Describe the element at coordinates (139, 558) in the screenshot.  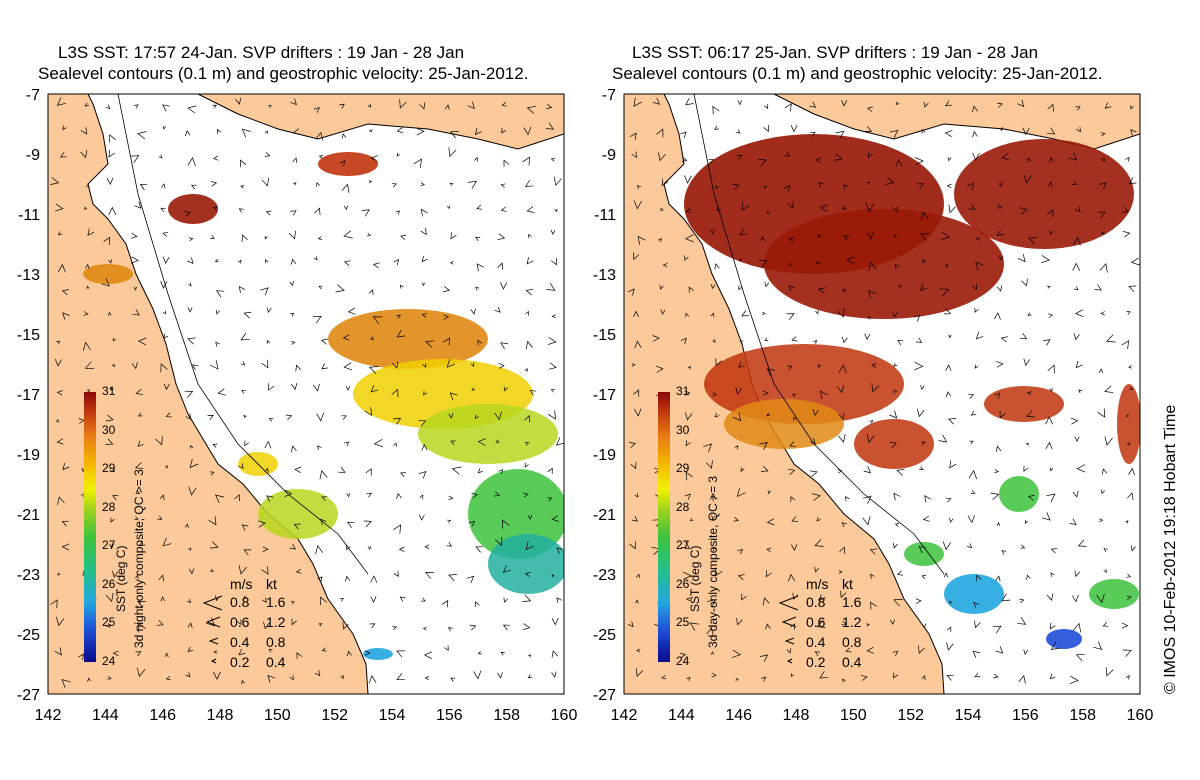
I see `left-composite-label: 3d night-only composite, QC >= 3` at that location.